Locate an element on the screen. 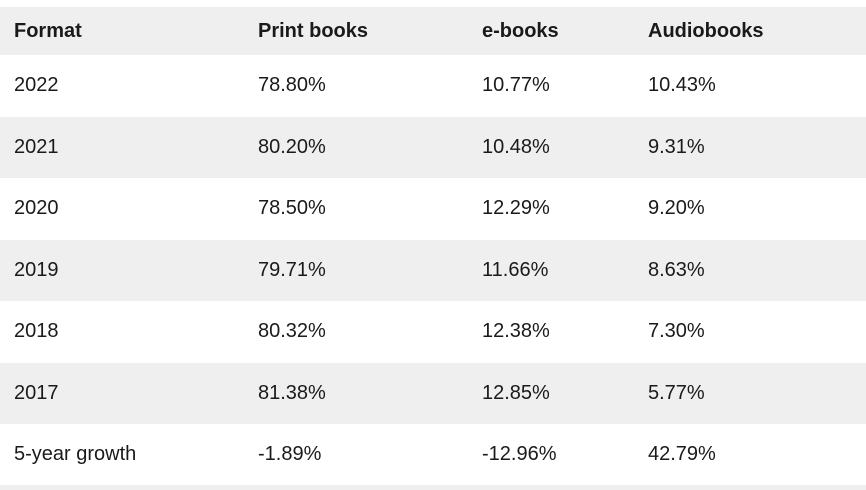  row-label: 2017 is located at coordinates (36, 392).